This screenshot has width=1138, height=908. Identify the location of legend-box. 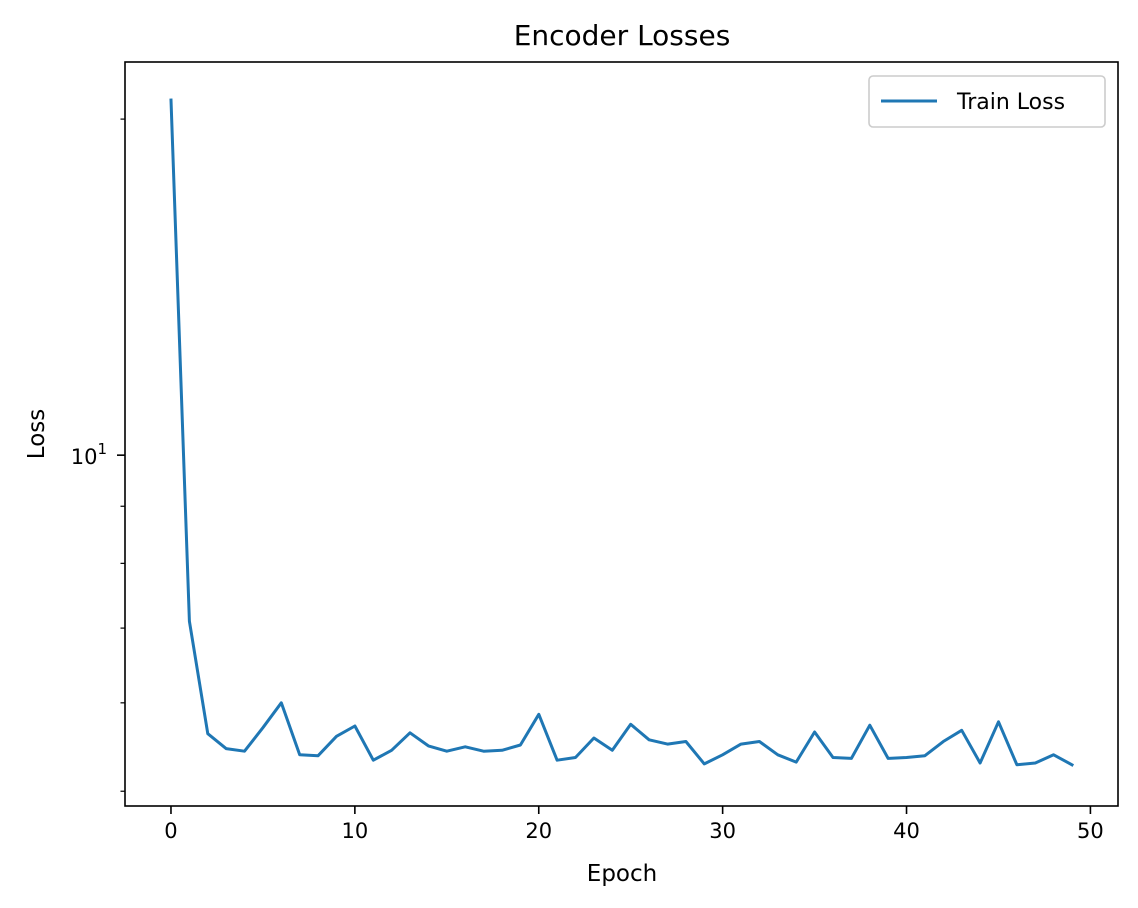
(987, 101).